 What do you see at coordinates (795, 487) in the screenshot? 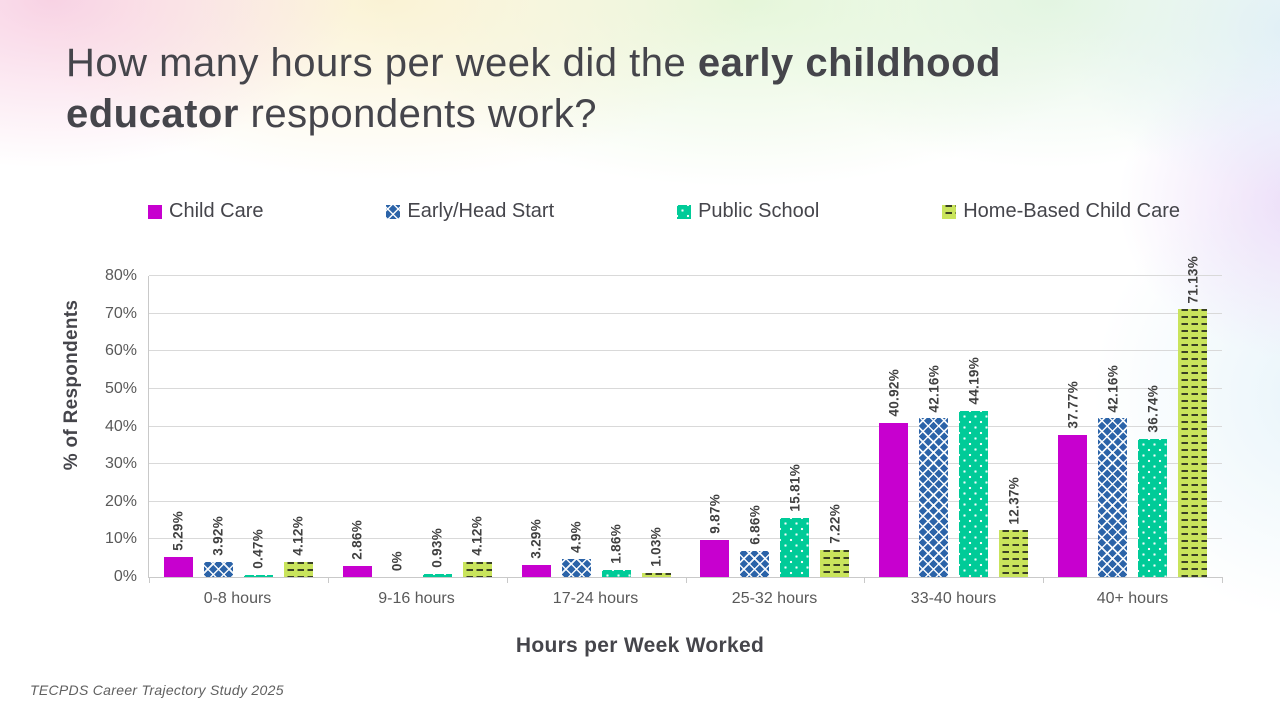
I see `bar-data-label: 15.81%` at bounding box center [795, 487].